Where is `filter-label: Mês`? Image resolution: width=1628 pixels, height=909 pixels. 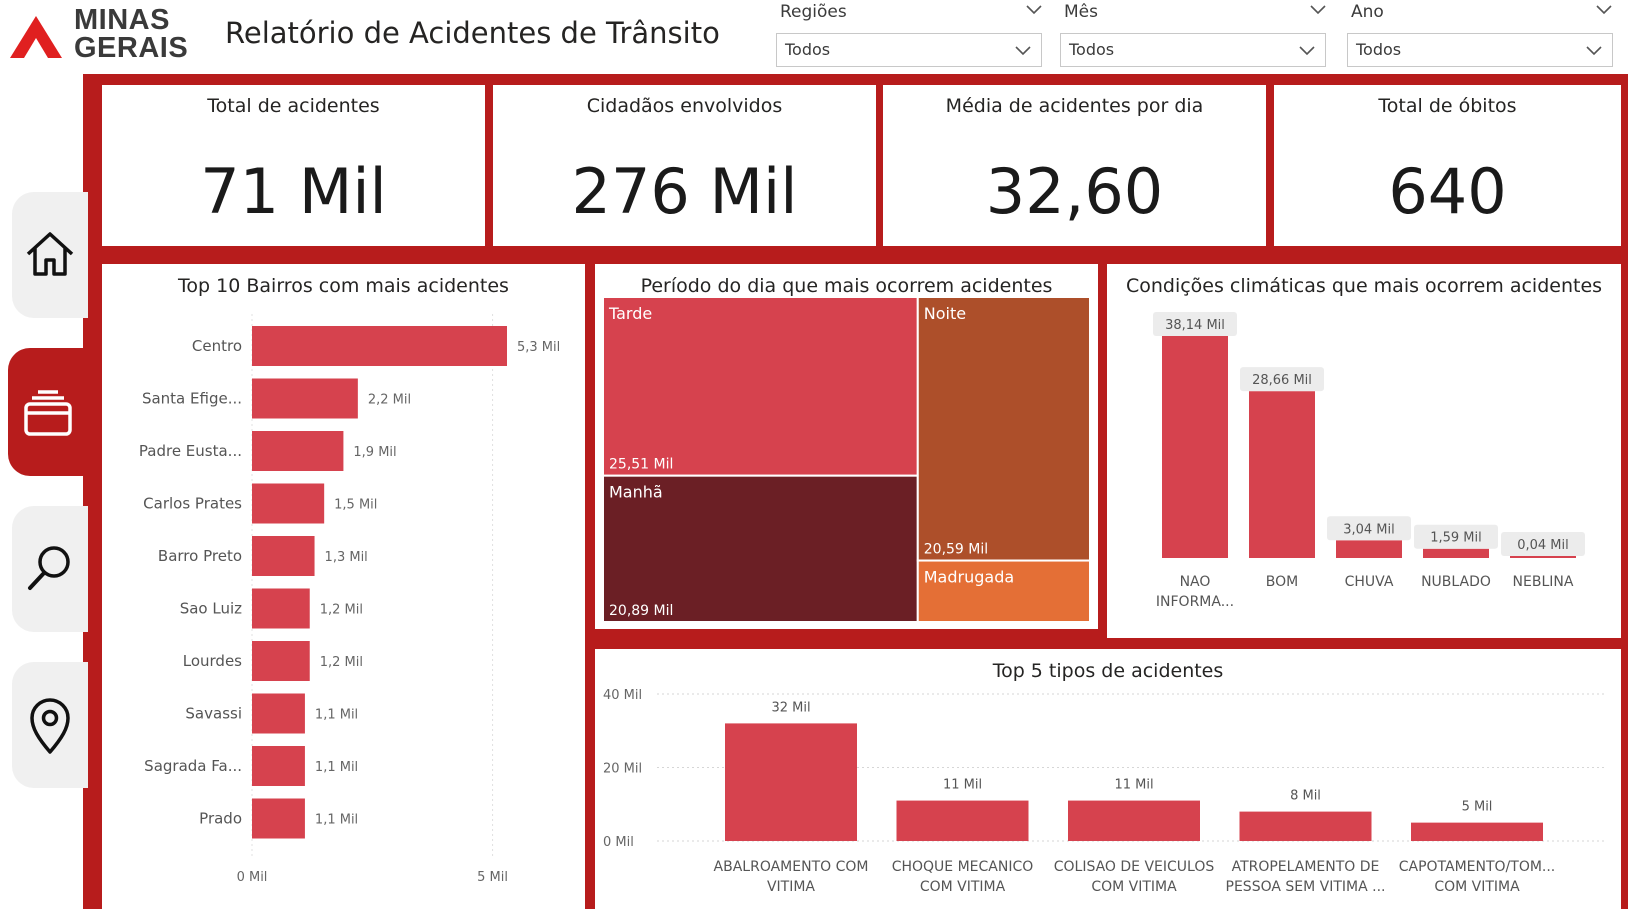 filter-label: Mês is located at coordinates (1081, 12).